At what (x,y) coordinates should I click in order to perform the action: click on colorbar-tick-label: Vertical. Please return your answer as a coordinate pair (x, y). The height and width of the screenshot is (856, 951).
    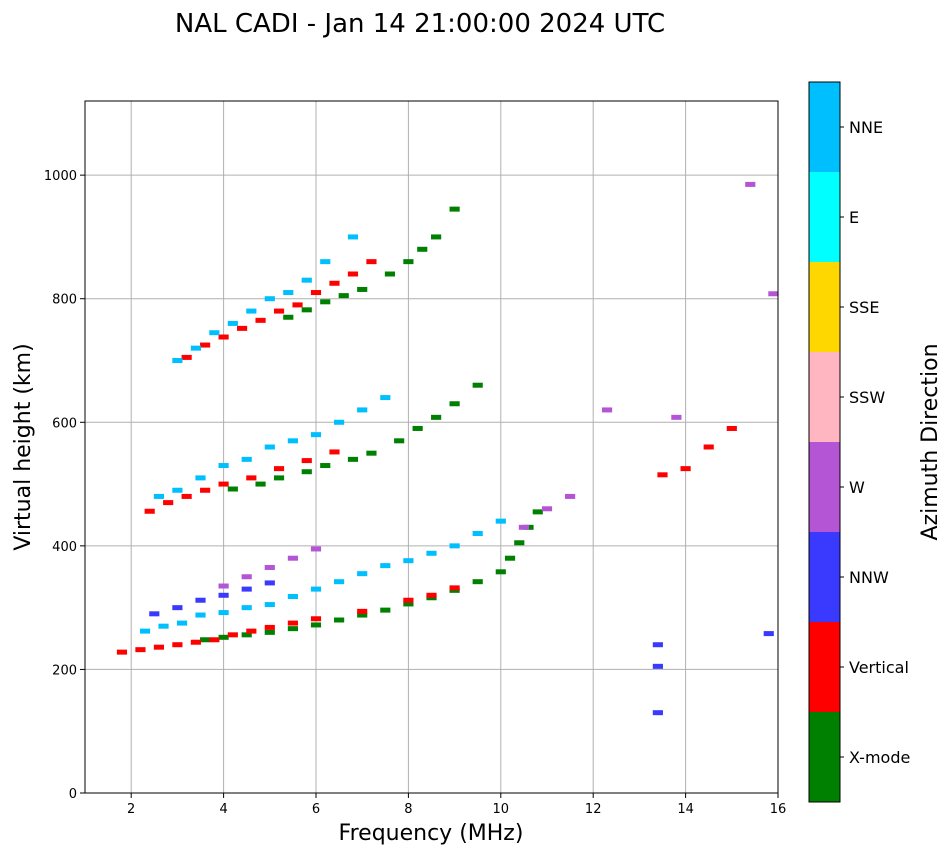
    Looking at the image, I should click on (879, 667).